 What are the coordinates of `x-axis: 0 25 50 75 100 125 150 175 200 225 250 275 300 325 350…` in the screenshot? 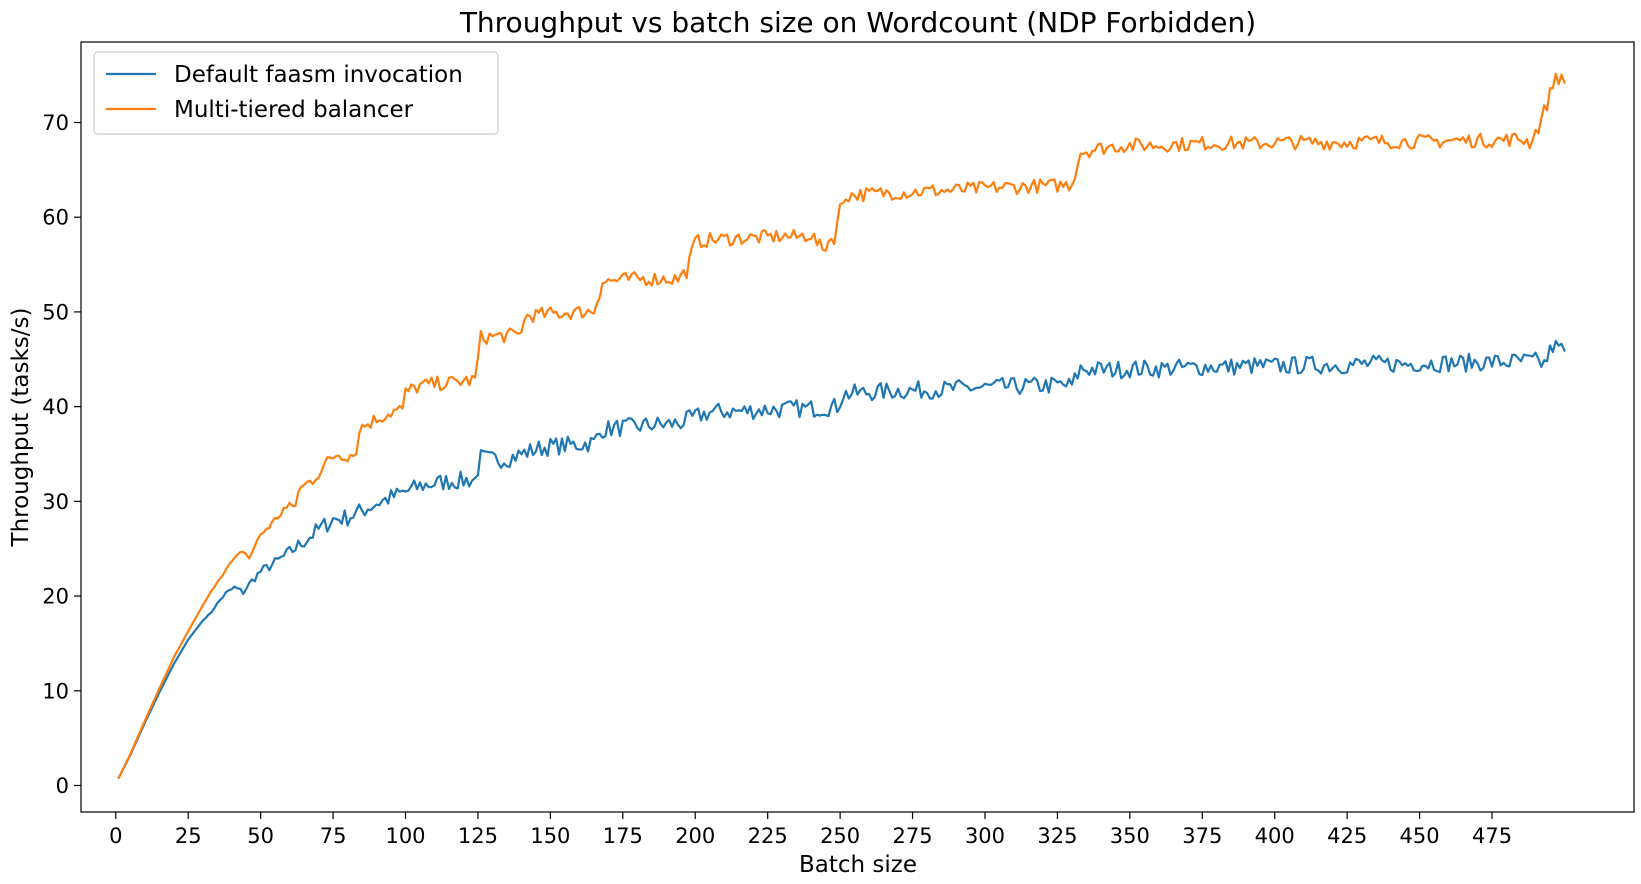 It's located at (810, 830).